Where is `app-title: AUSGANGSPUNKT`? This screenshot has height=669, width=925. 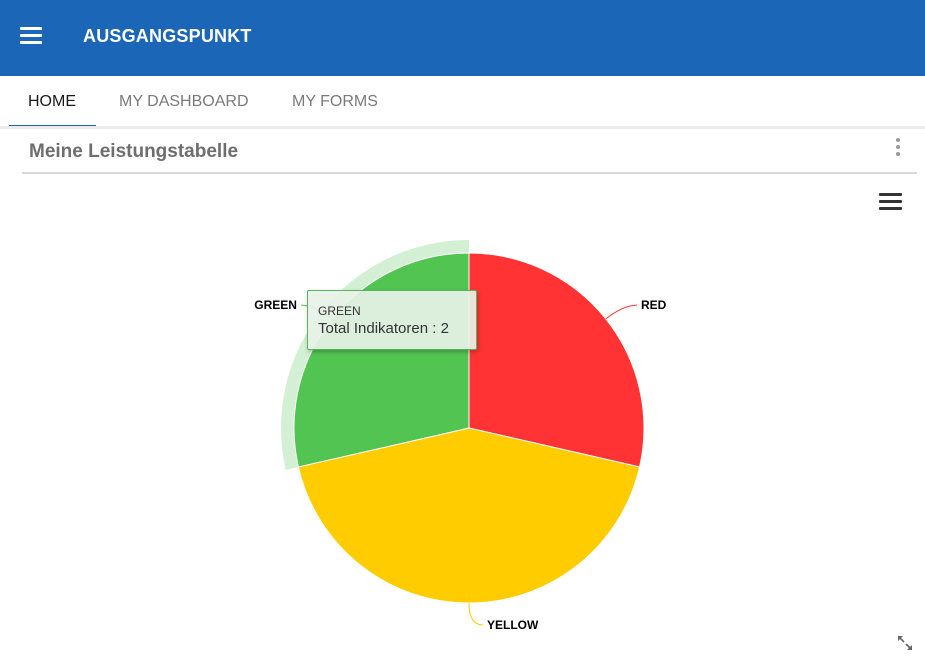 app-title: AUSGANGSPUNKT is located at coordinates (167, 36).